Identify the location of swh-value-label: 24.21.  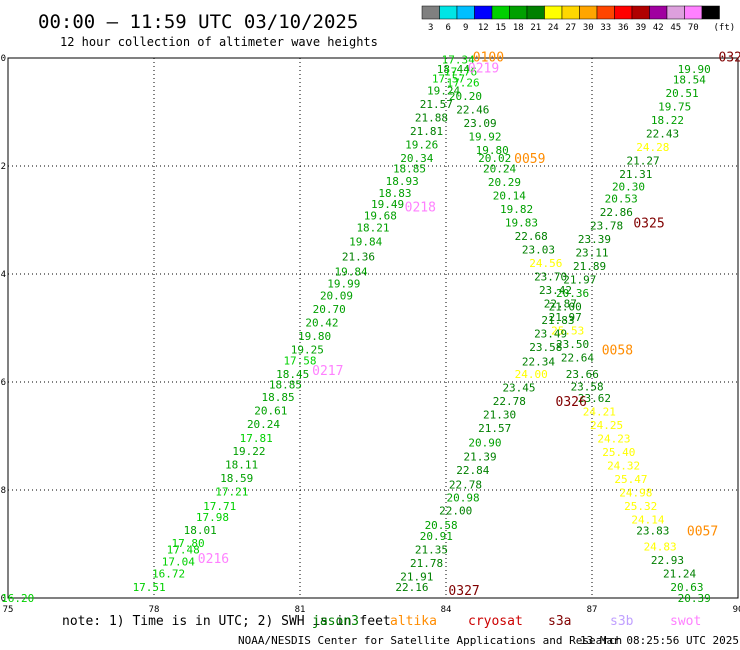
(599, 412).